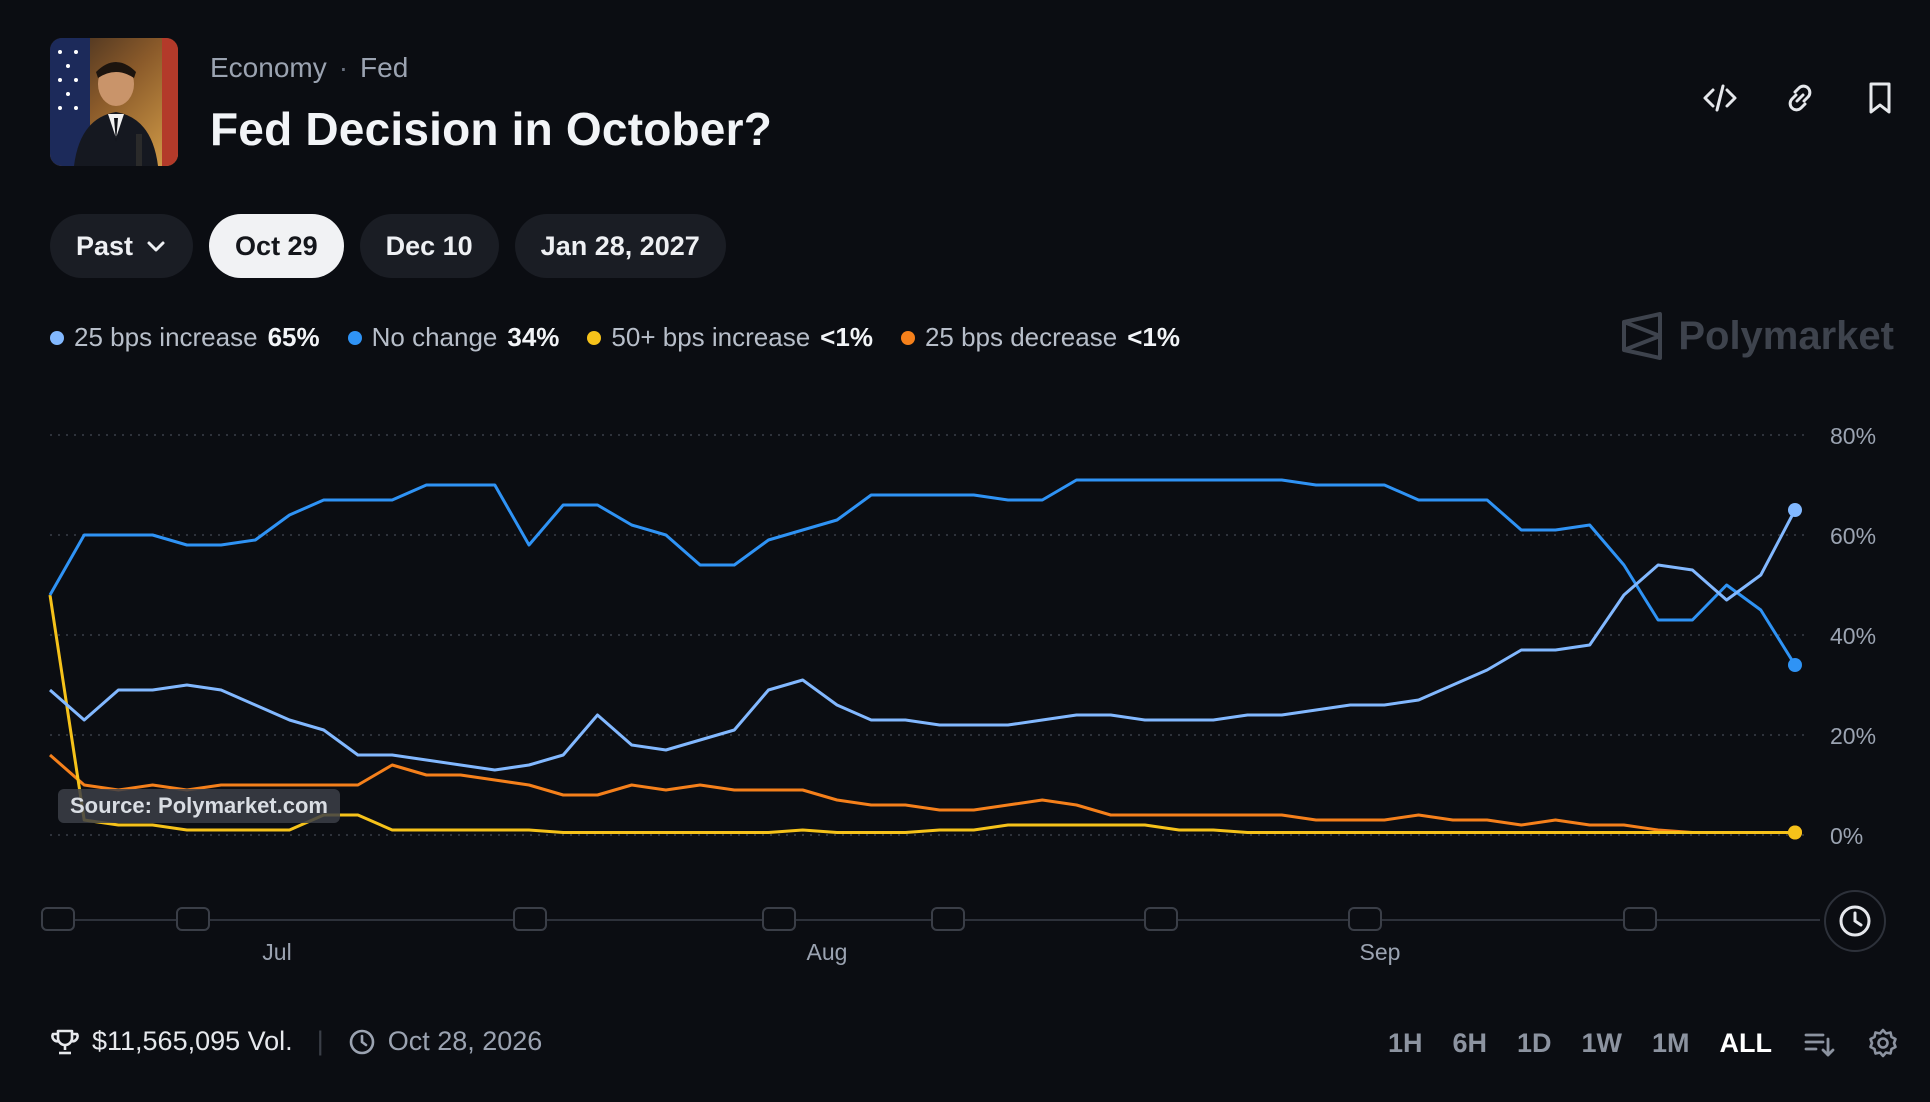 The height and width of the screenshot is (1102, 1930). I want to click on header-actions, so click(1800, 98).